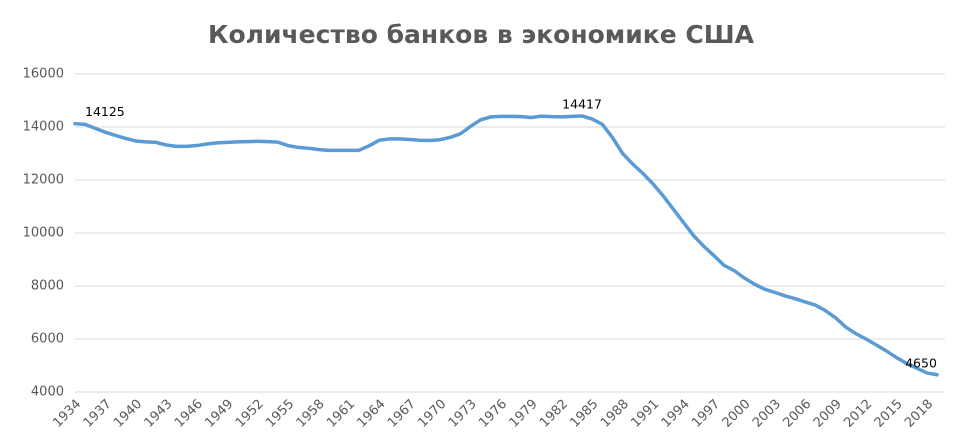  Describe the element at coordinates (219, 414) in the screenshot. I see `x-tick-label: 1949` at that location.